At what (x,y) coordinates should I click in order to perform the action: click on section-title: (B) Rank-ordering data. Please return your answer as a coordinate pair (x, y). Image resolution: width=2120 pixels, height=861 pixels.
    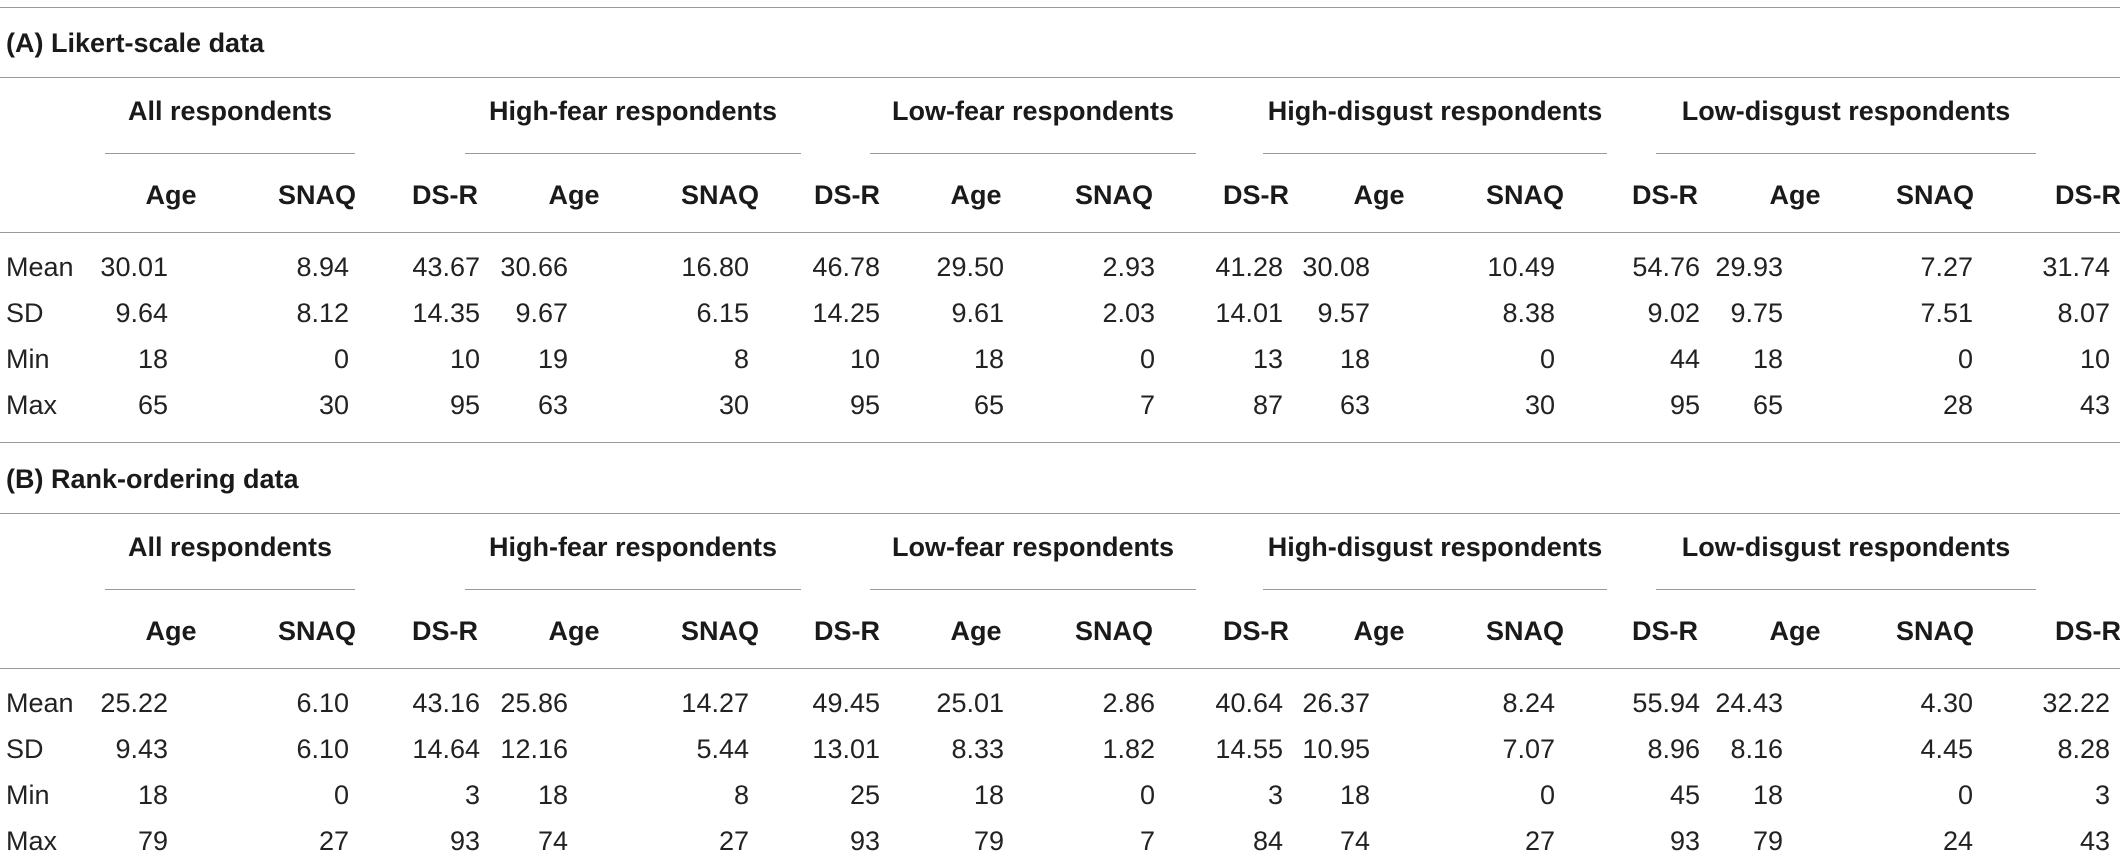
    Looking at the image, I should click on (152, 479).